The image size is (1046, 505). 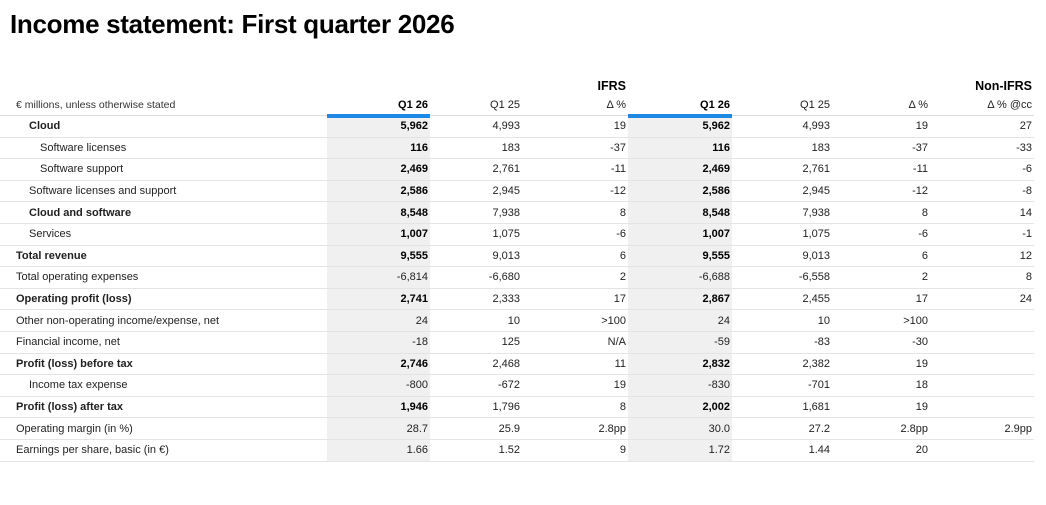 What do you see at coordinates (163, 235) in the screenshot?
I see `row-label: Services` at bounding box center [163, 235].